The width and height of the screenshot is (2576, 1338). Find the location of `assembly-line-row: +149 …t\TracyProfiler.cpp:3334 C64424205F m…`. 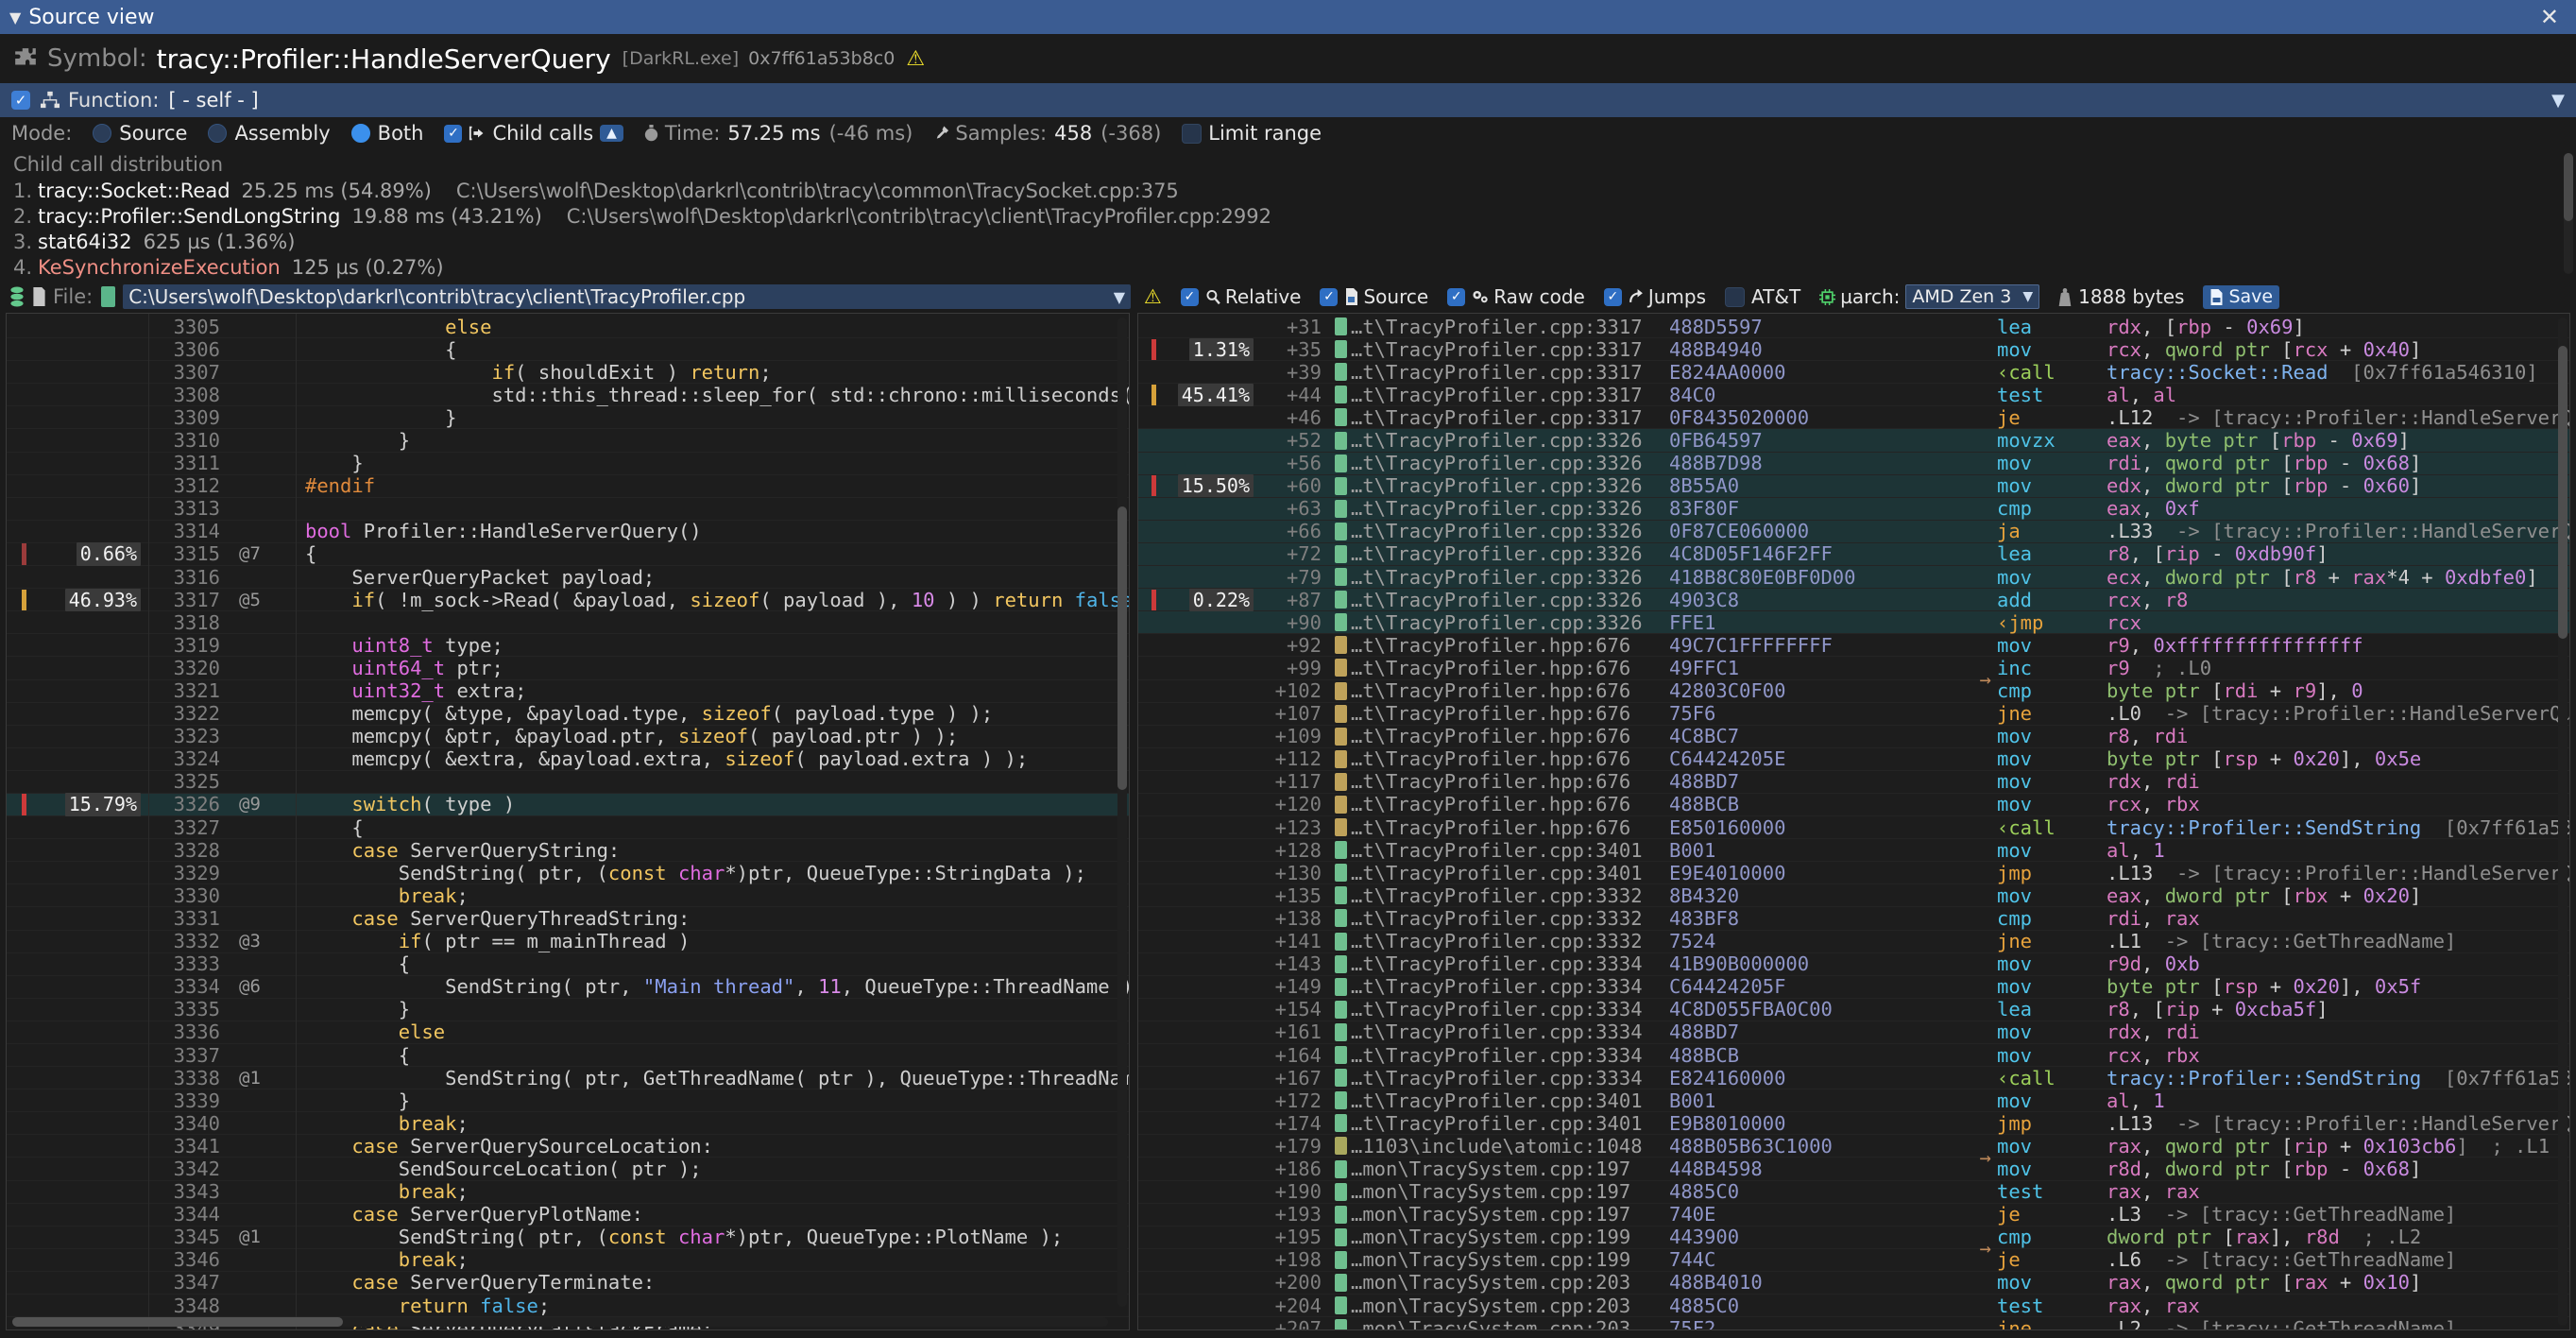

assembly-line-row: +149 …t\TracyProfiler.cpp:3334 C64424205F m… is located at coordinates (1854, 987).